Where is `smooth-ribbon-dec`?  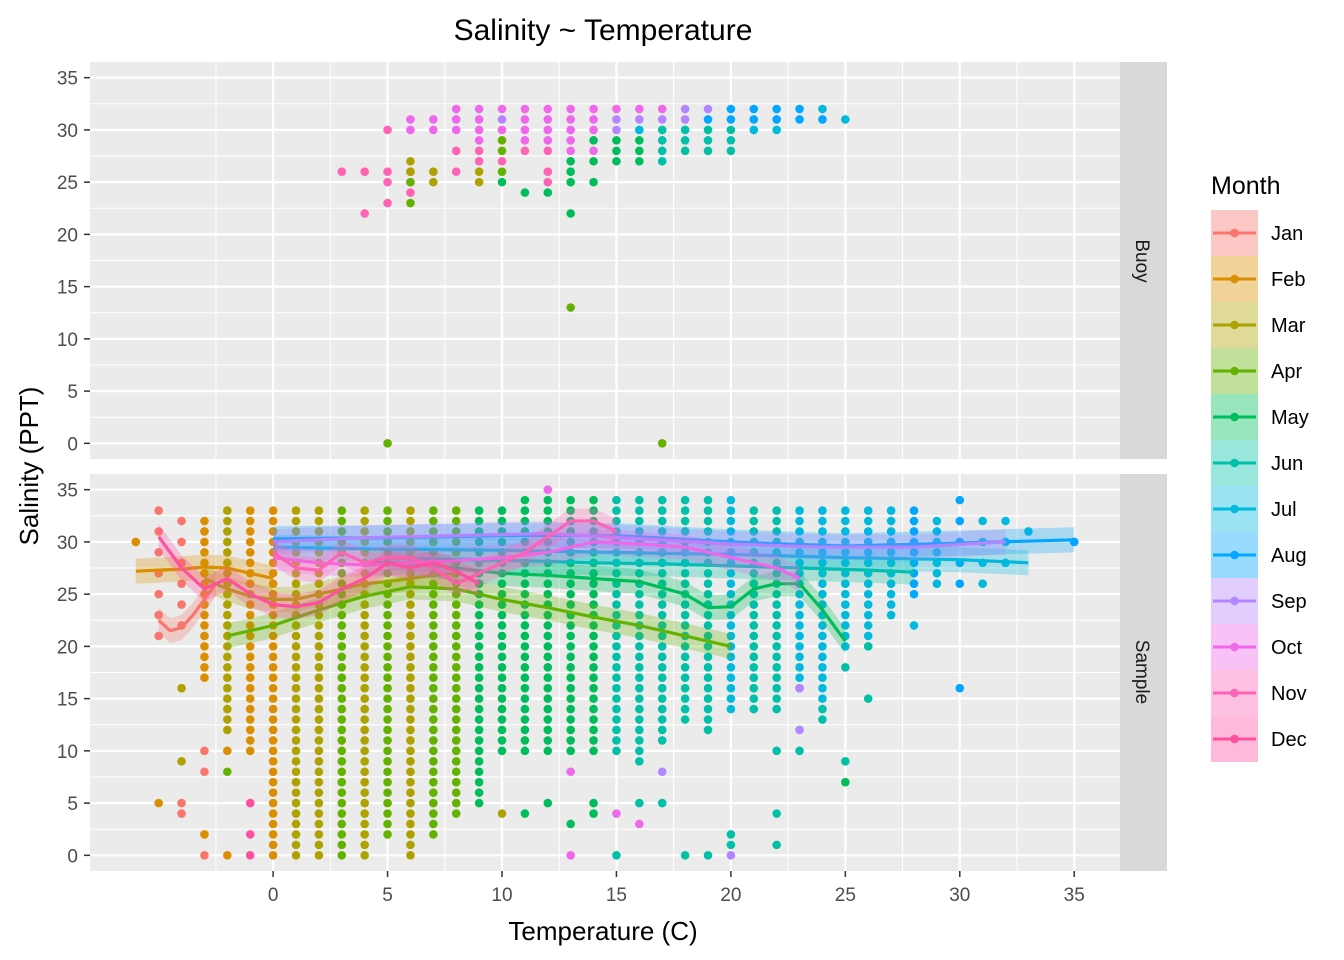
smooth-ribbon-dec is located at coordinates (319, 572).